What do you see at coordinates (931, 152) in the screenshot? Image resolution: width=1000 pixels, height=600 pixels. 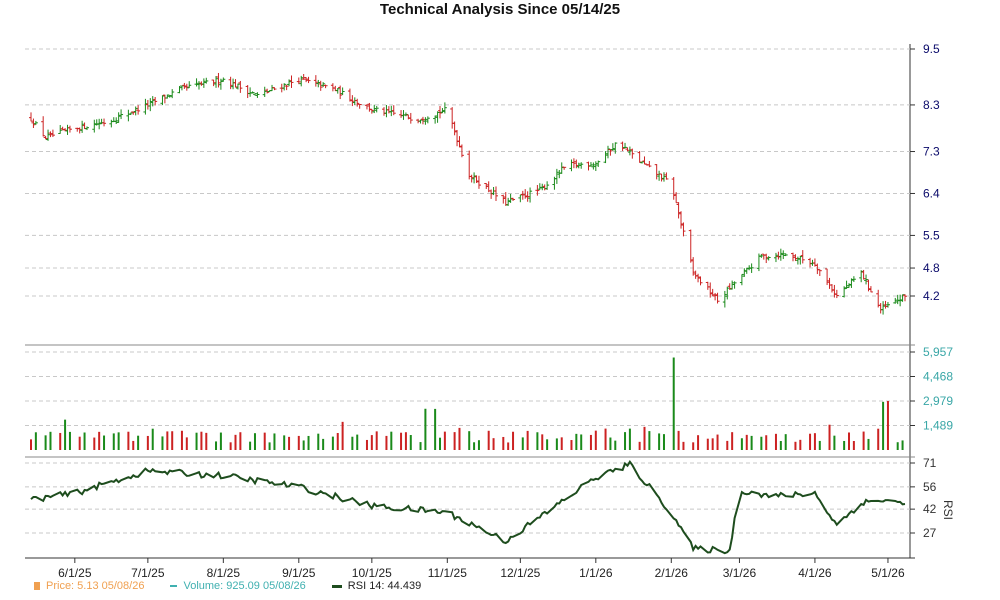 I see `price-tick-label: 7.3` at bounding box center [931, 152].